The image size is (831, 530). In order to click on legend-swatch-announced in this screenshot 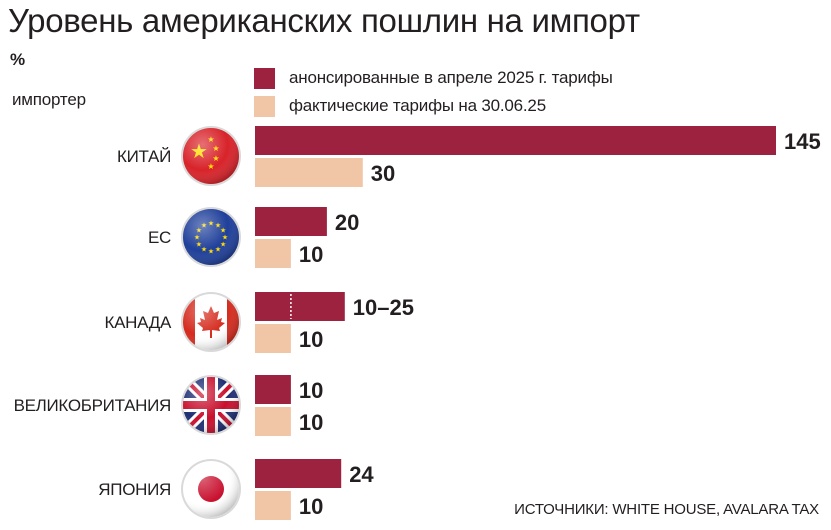, I will do `click(264, 78)`.